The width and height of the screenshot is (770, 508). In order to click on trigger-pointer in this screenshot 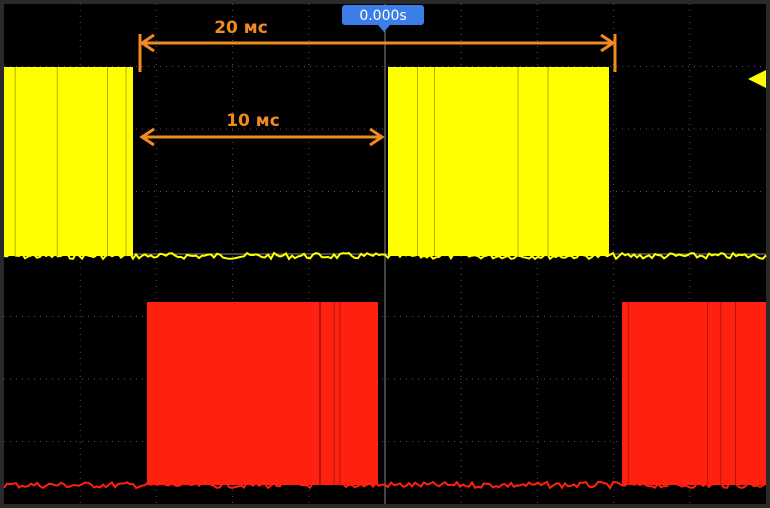, I will do `click(384, 28)`.